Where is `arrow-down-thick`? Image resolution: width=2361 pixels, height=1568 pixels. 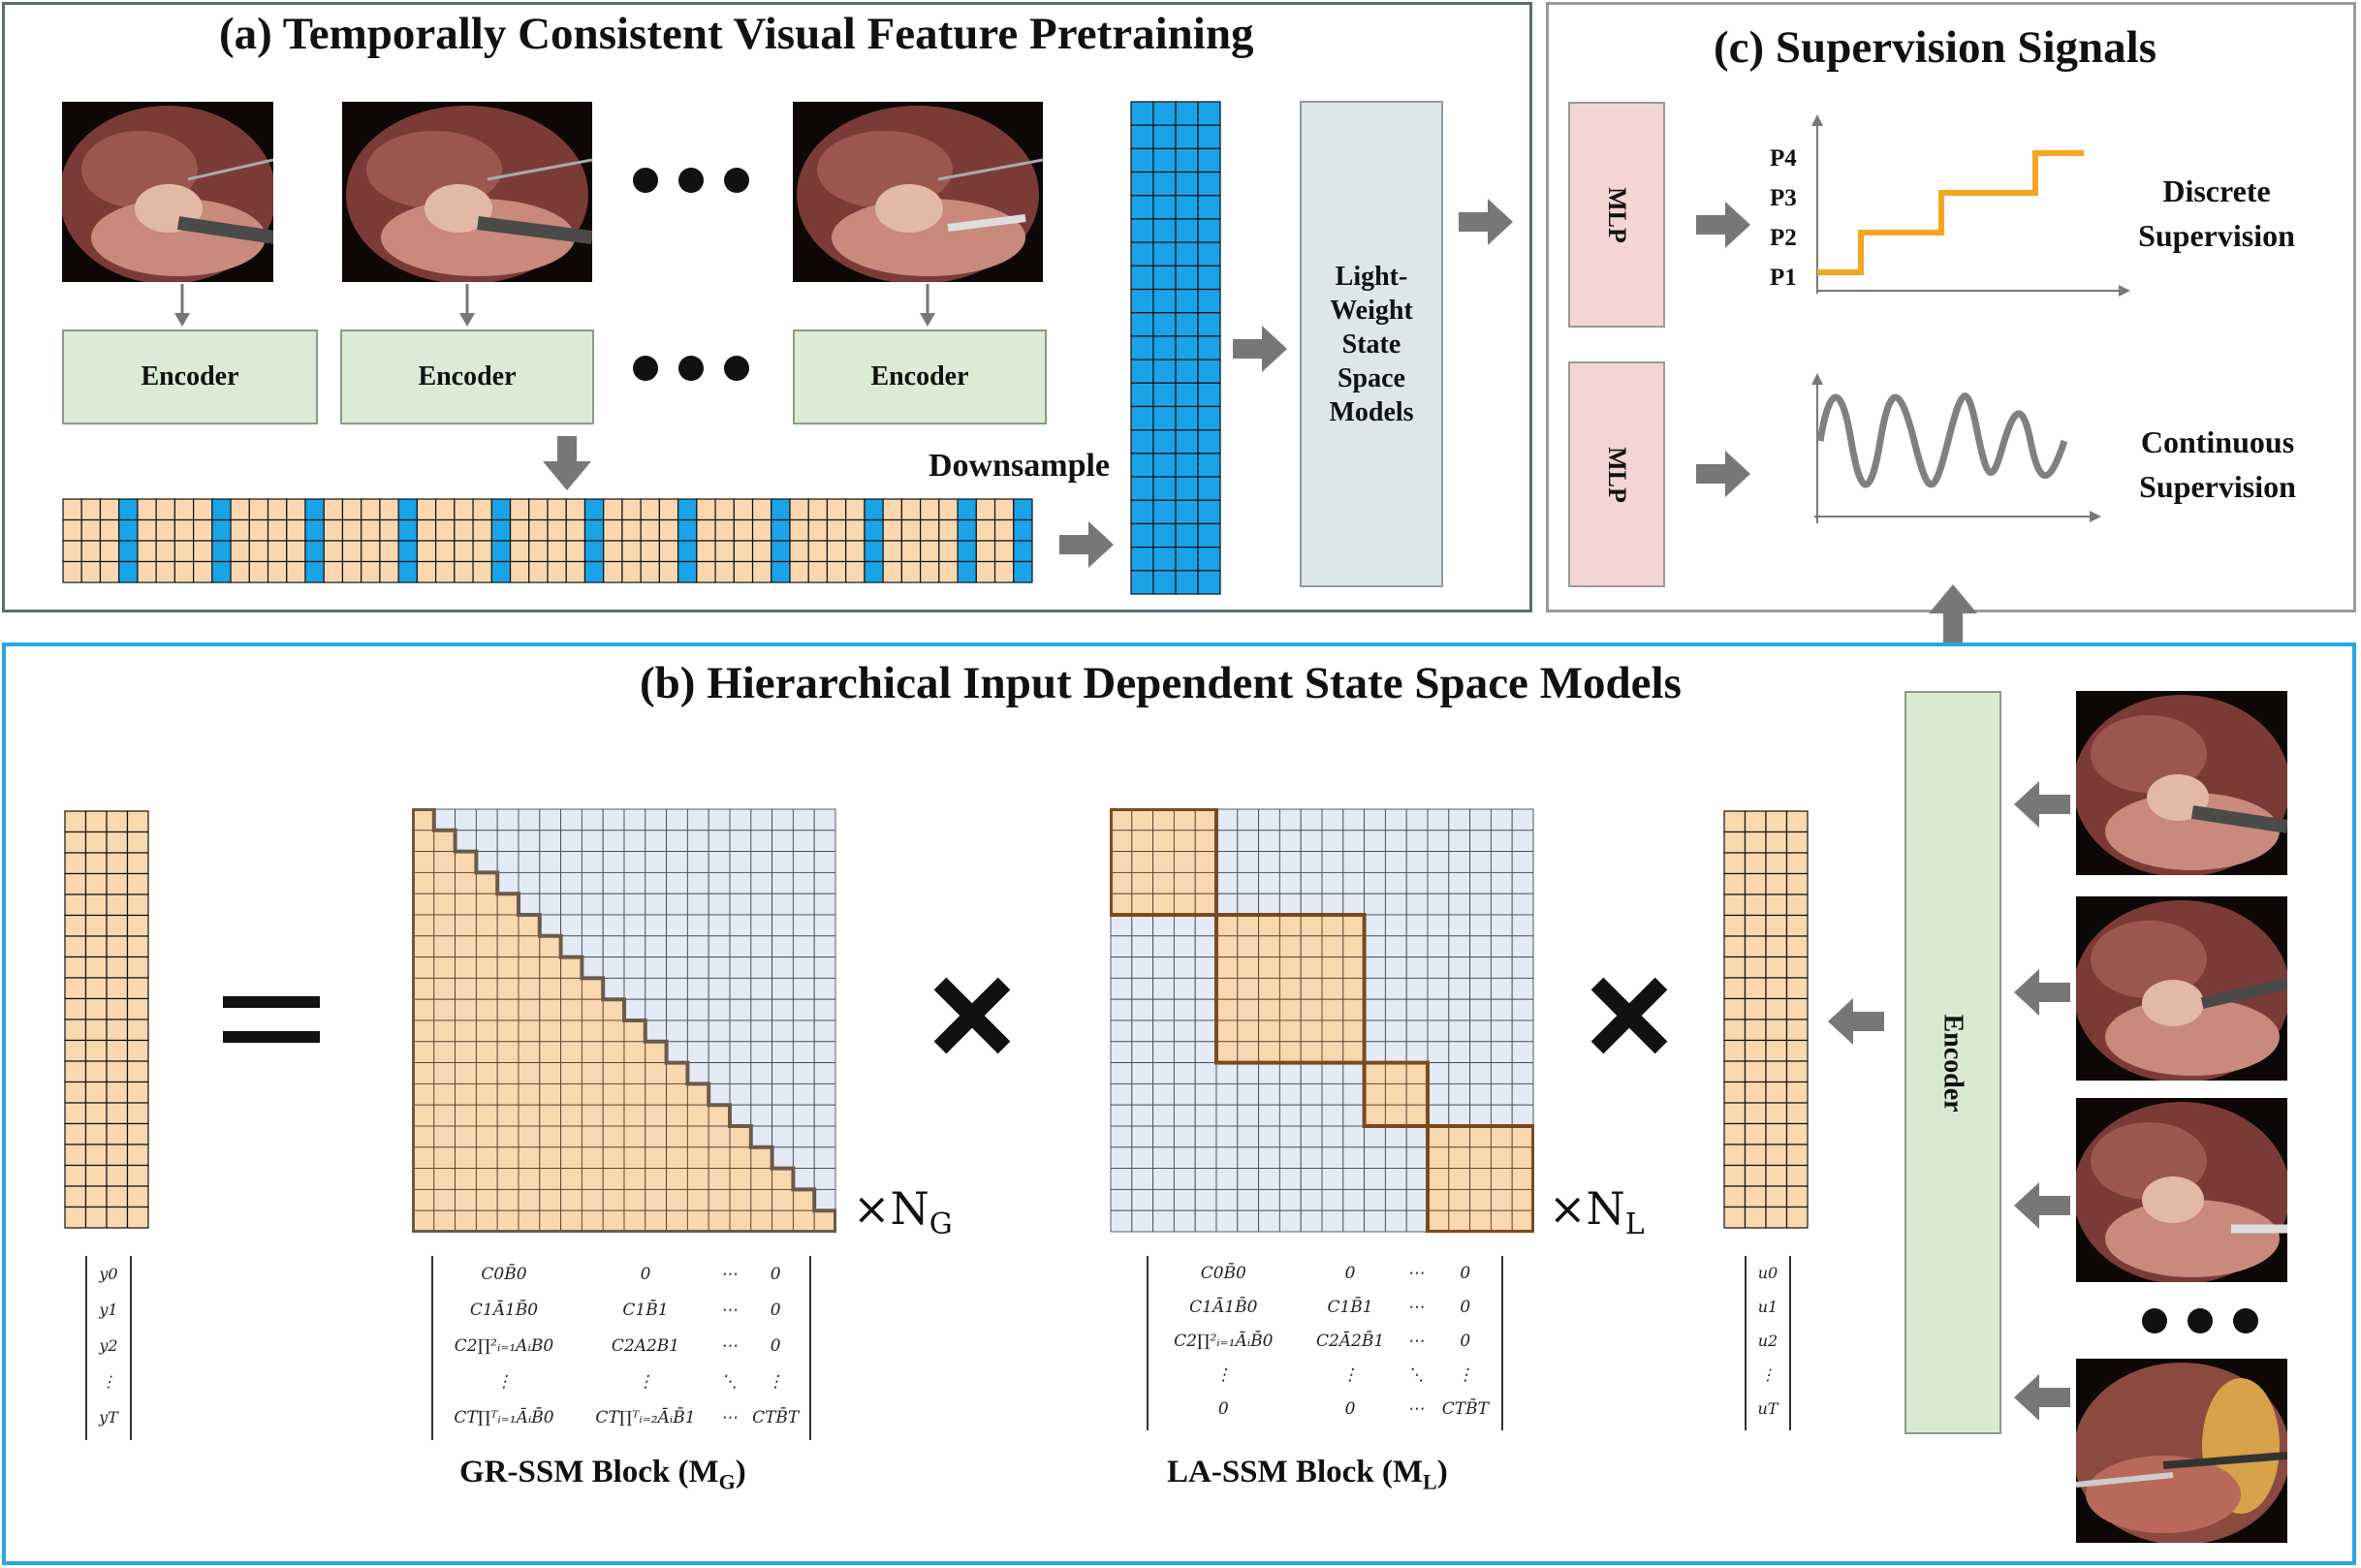
arrow-down-thick is located at coordinates (567, 463).